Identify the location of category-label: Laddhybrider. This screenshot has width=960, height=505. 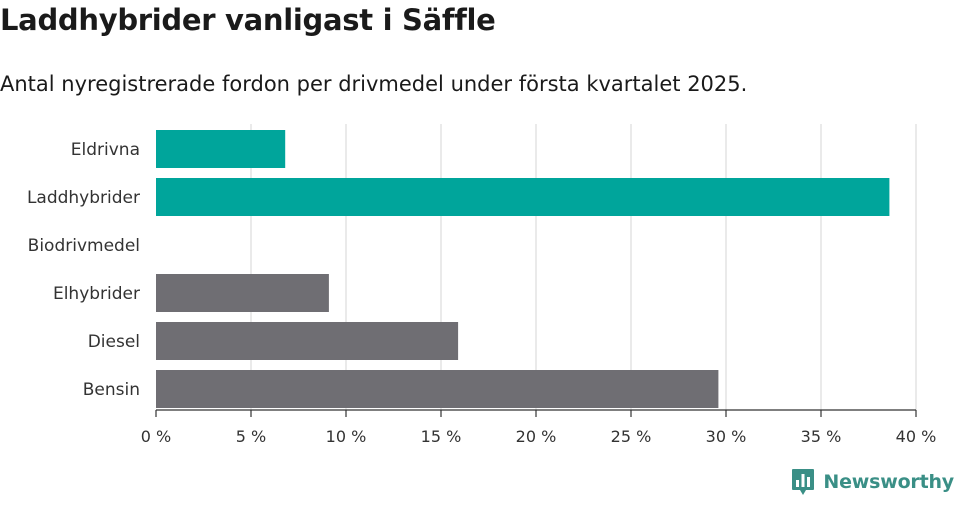
(83, 198).